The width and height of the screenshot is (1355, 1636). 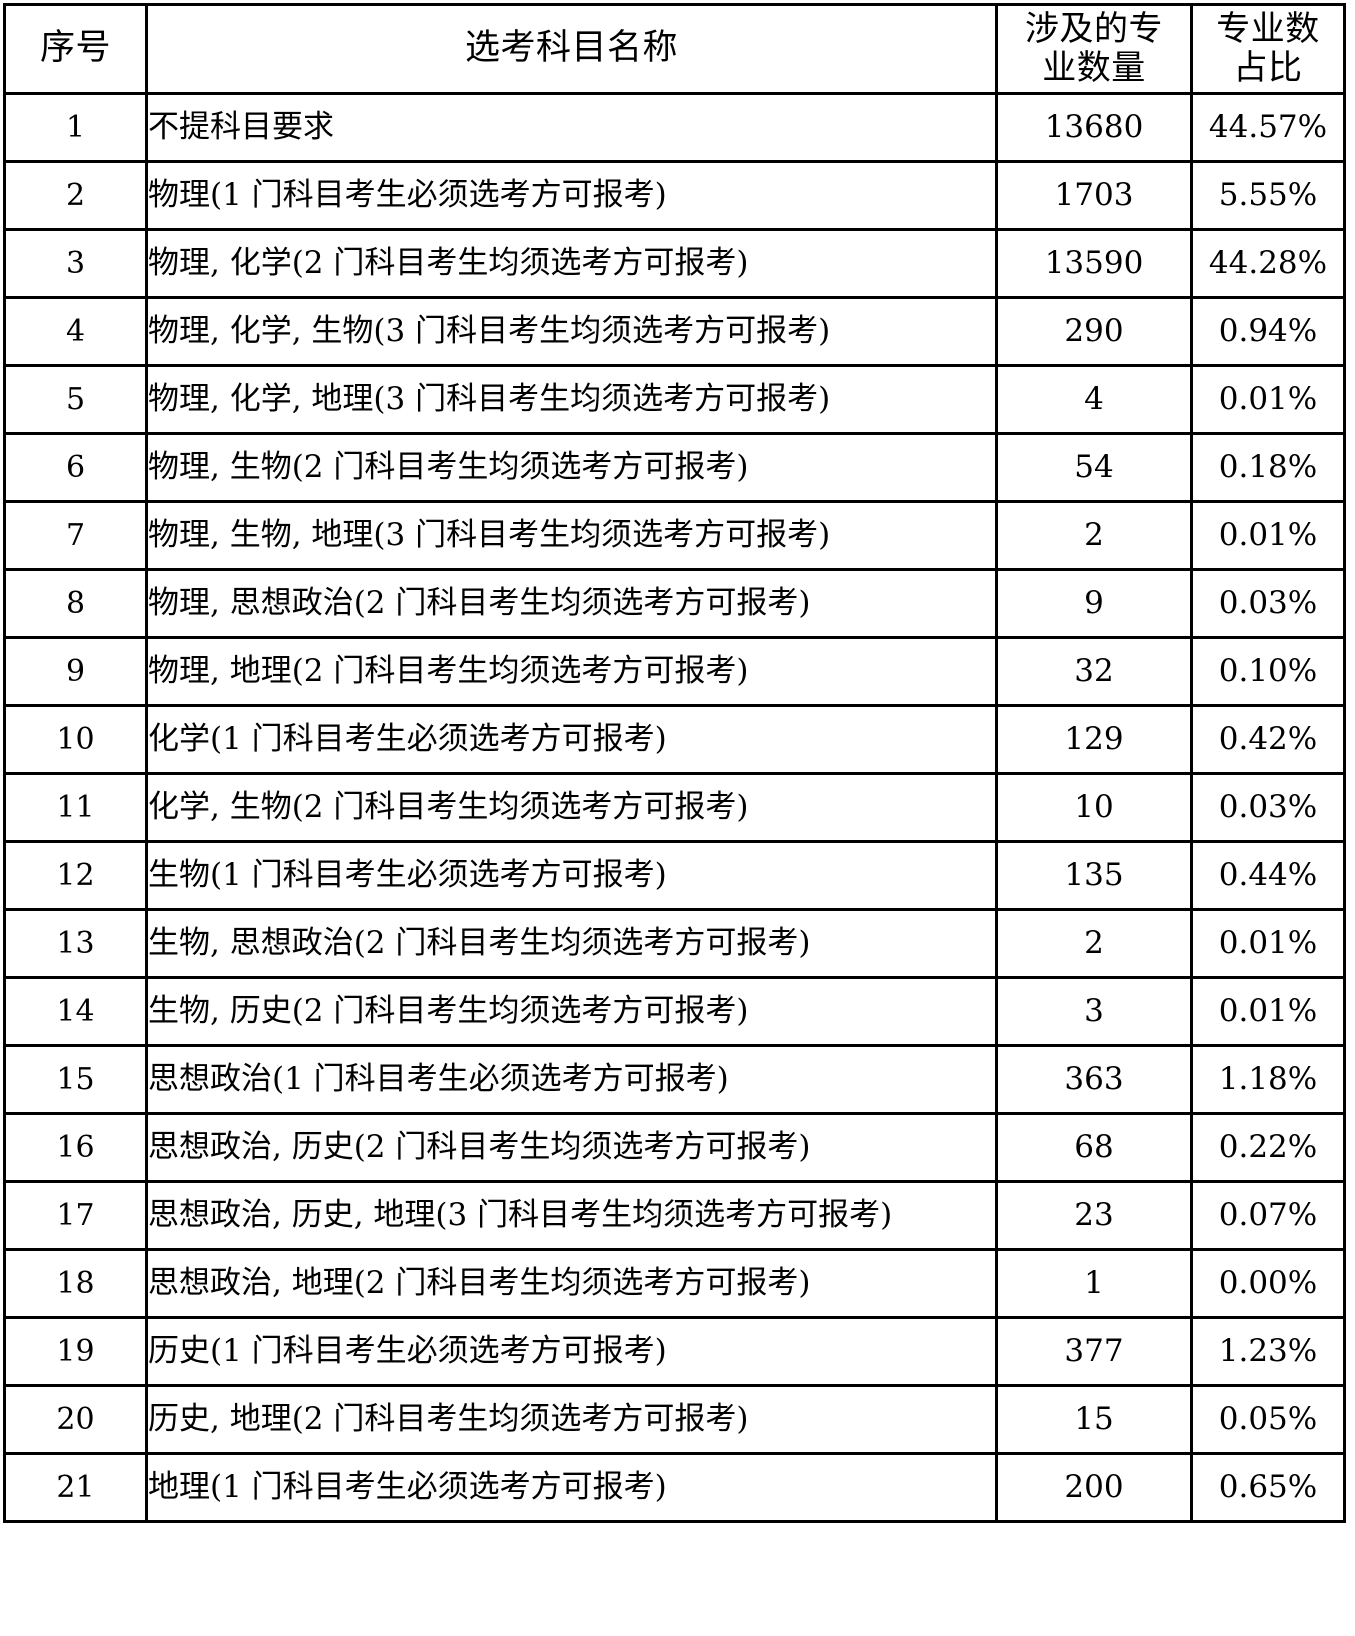 I want to click on cell-index: 5, so click(x=75, y=399).